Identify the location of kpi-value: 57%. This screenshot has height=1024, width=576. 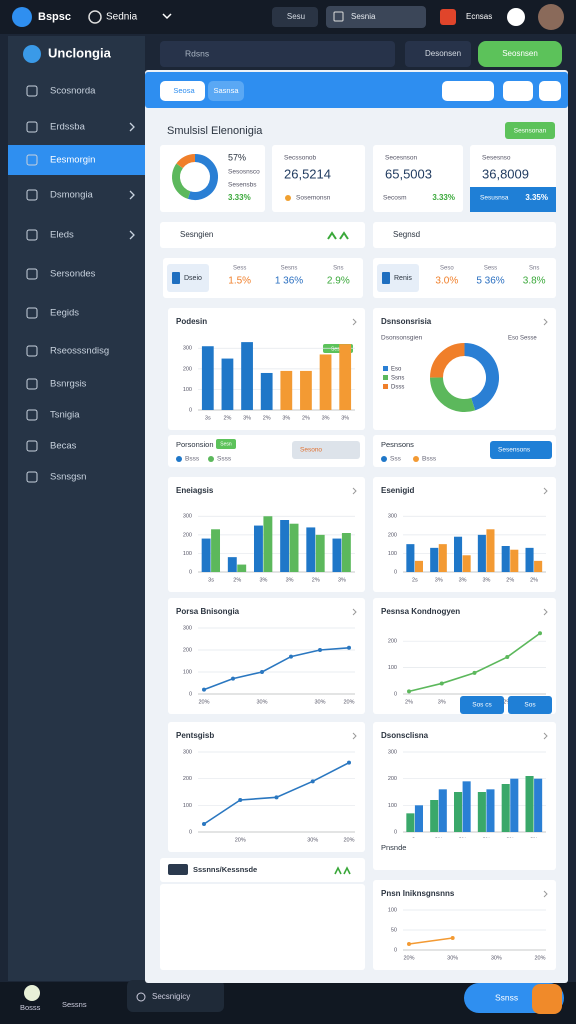
(237, 157).